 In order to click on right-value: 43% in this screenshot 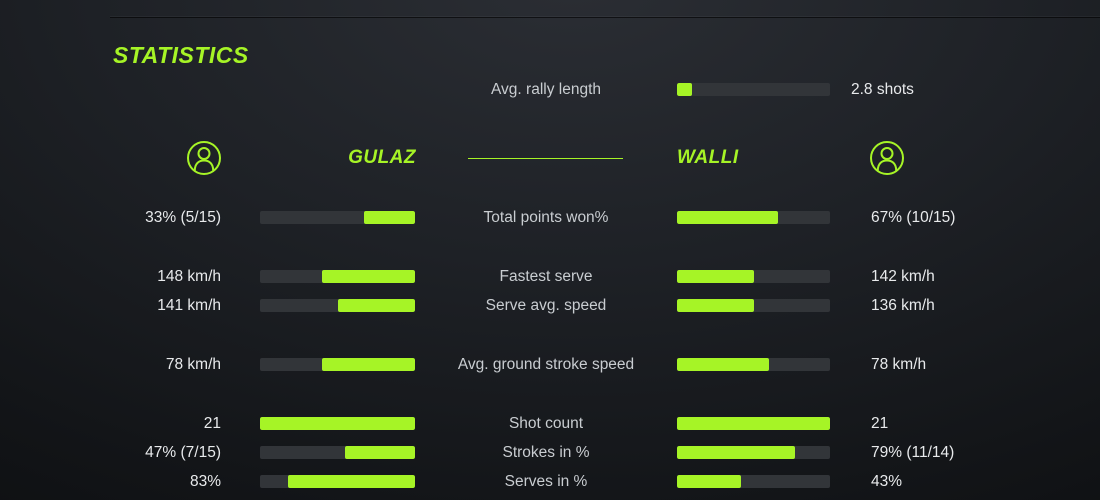, I will do `click(887, 481)`.